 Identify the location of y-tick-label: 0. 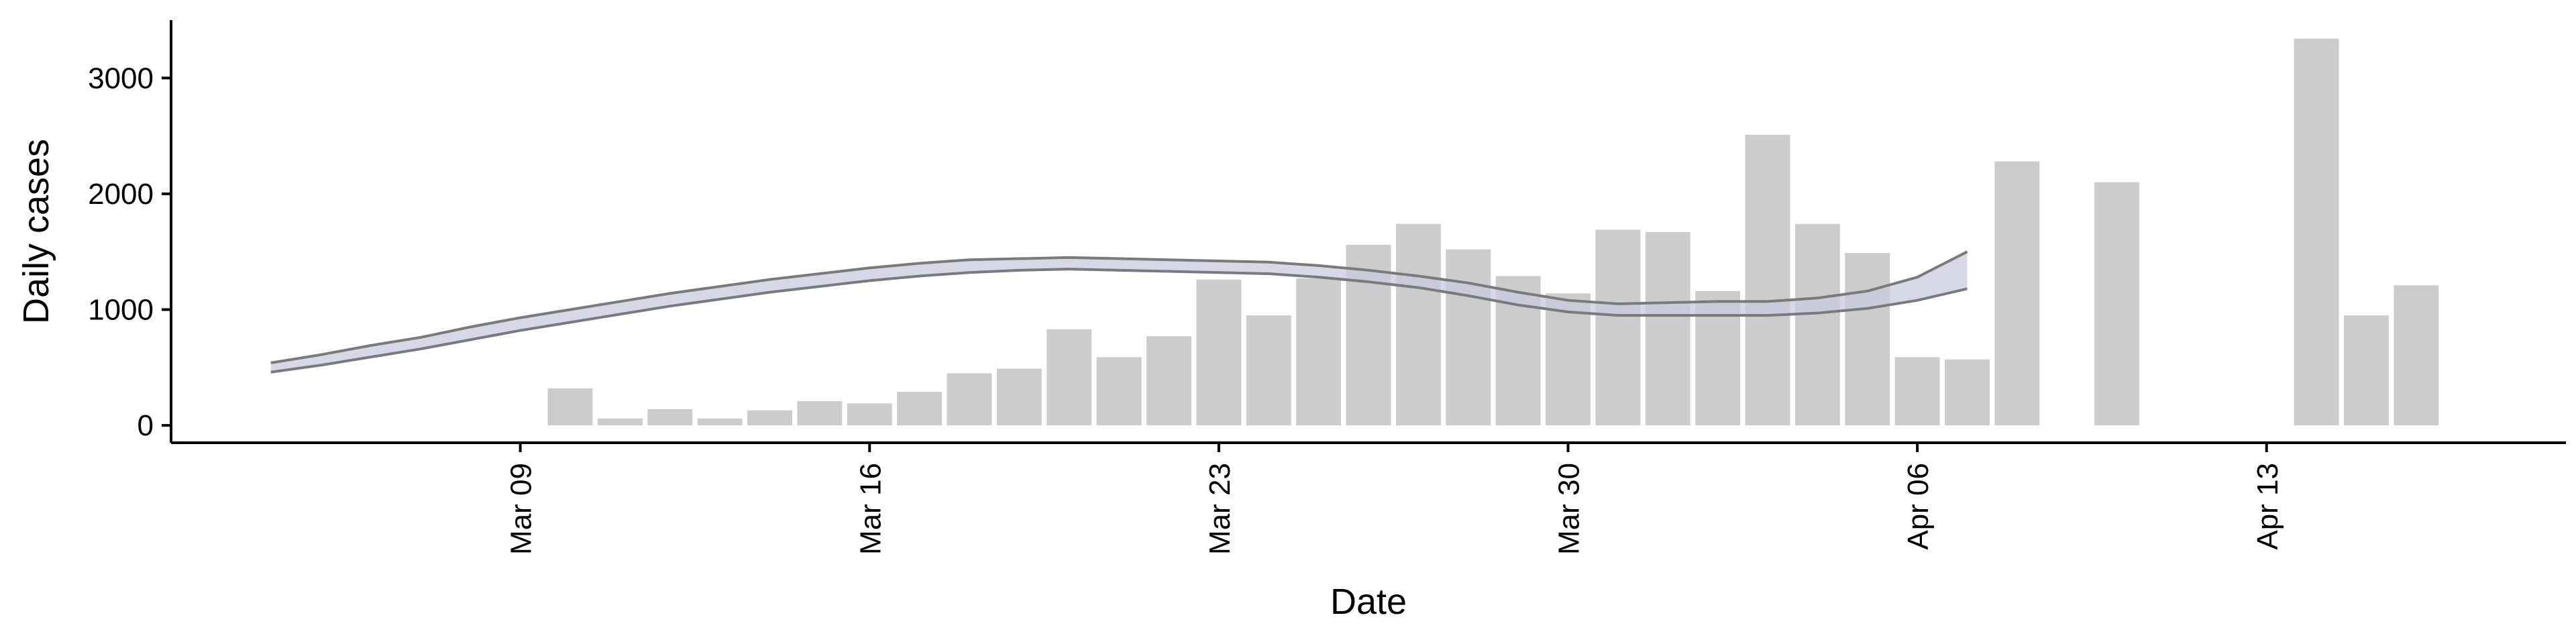
(146, 425).